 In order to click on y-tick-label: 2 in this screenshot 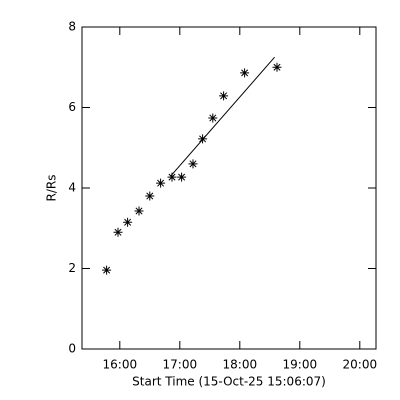, I will do `click(72, 268)`.